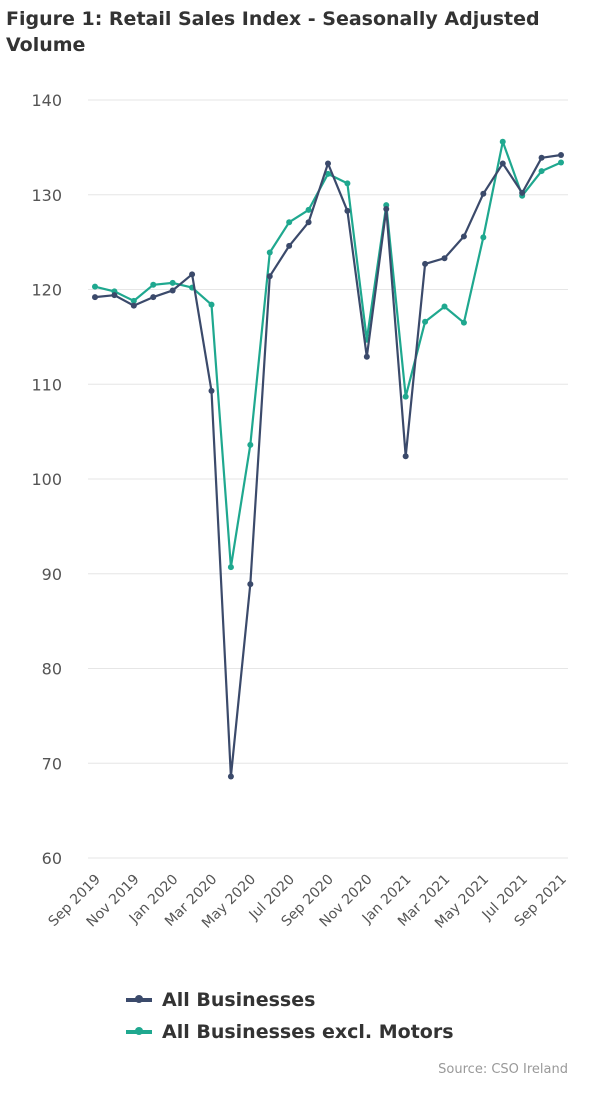 Image resolution: width=614 pixels, height=1097 pixels. Describe the element at coordinates (52, 763) in the screenshot. I see `y-tick-label: 70` at that location.